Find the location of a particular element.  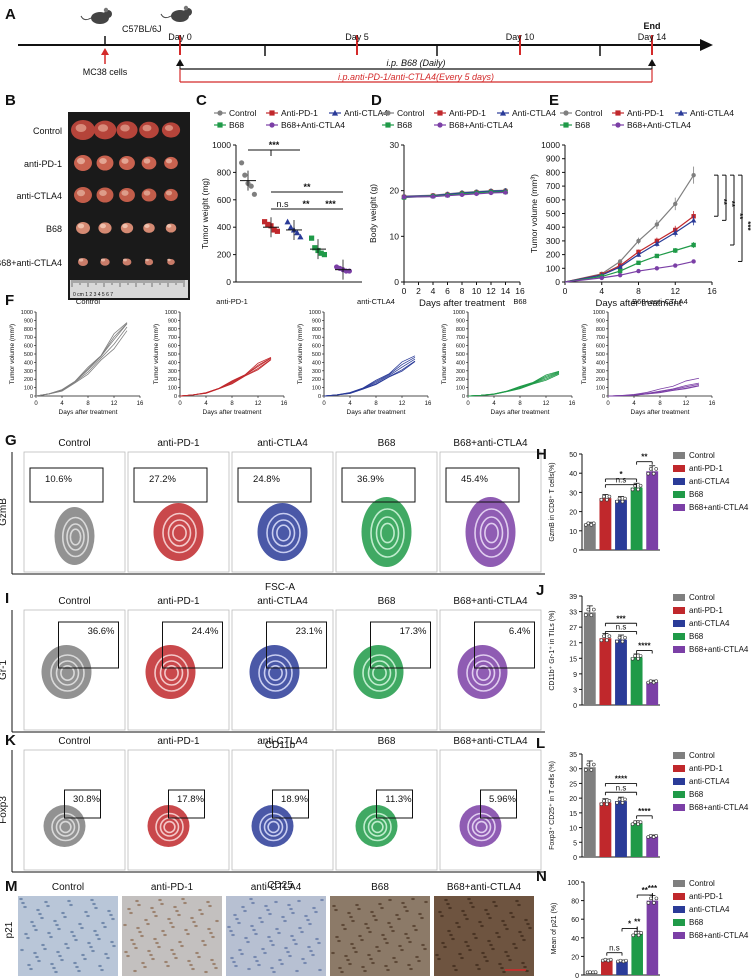

i-plot-3-percent: 17.3% is located at coordinates (413, 631).